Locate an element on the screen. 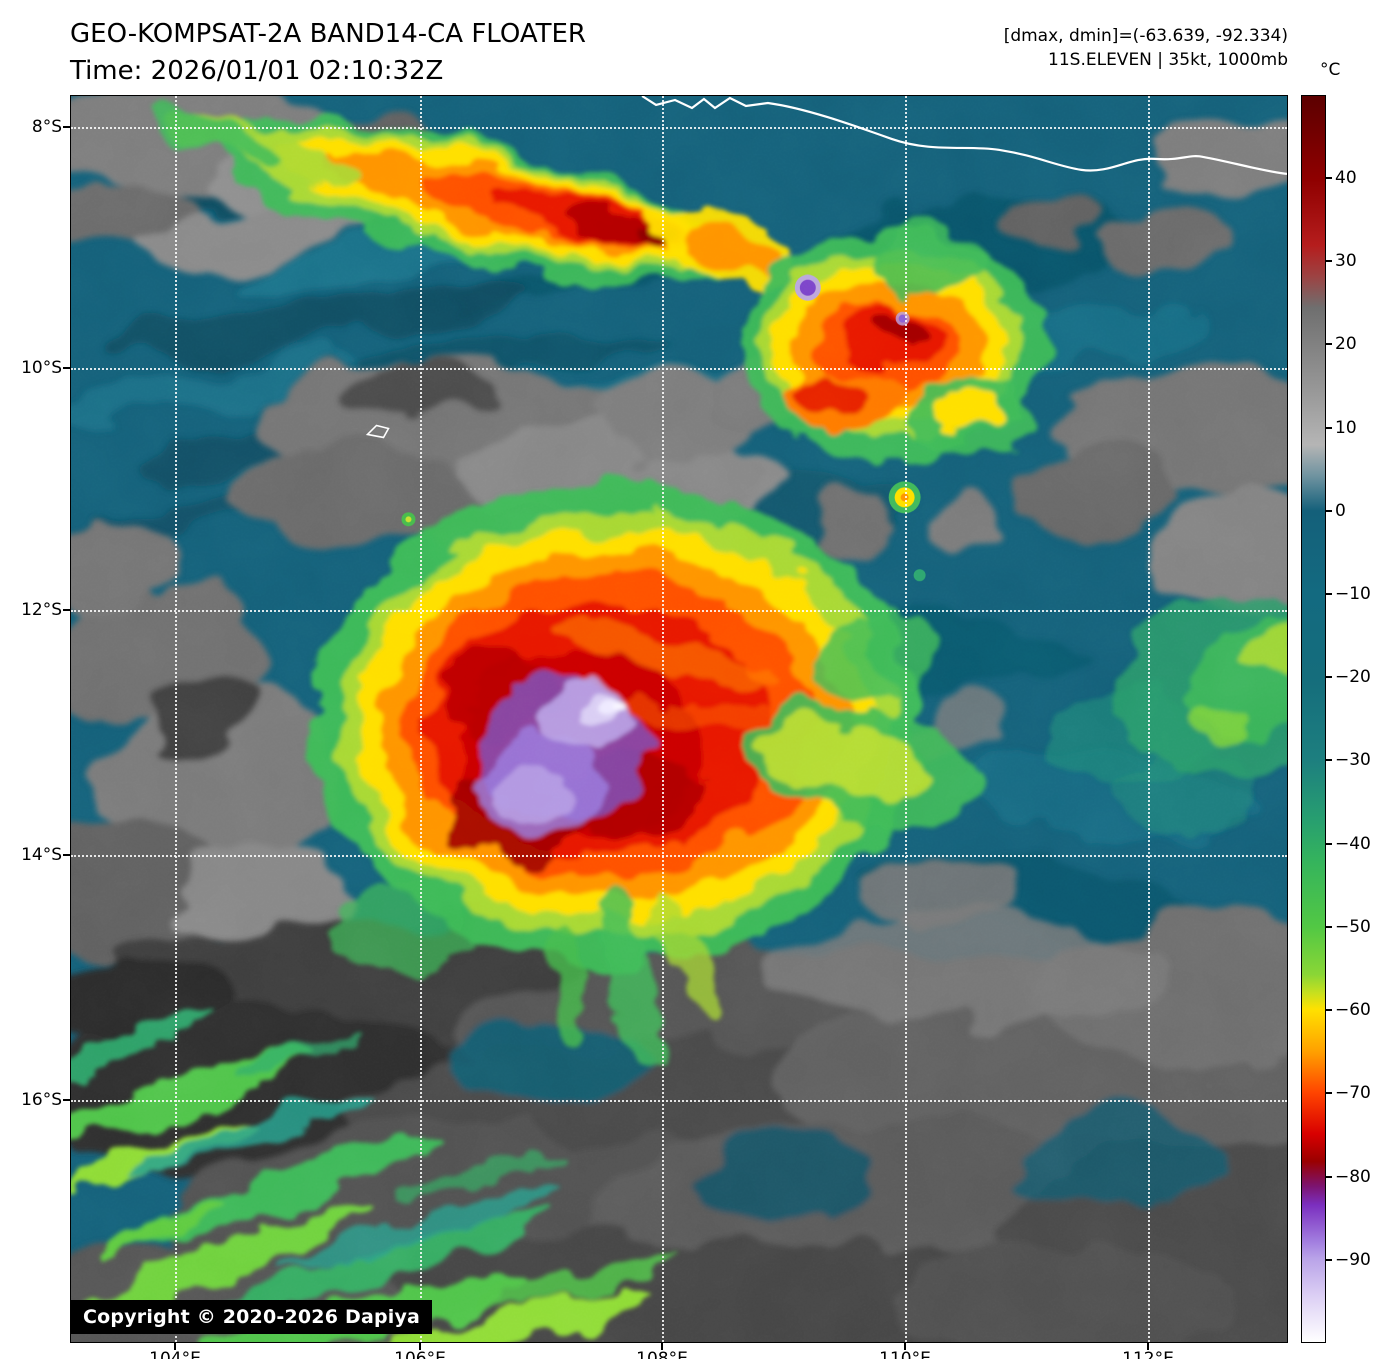  lat-tick-label: 16°S is located at coordinates (41, 1100).